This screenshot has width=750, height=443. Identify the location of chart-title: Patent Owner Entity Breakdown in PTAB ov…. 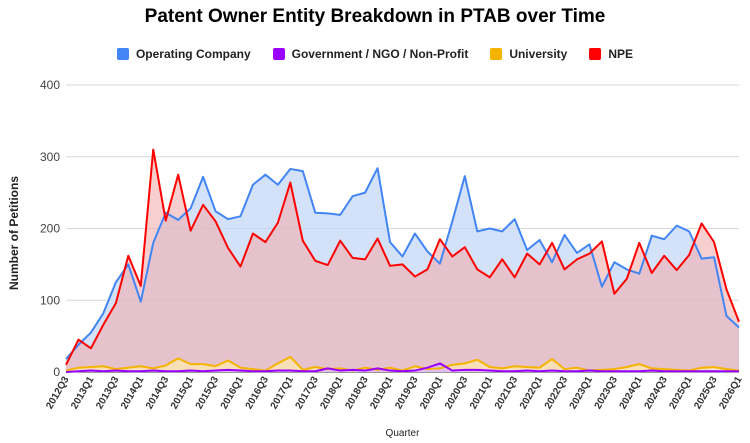
(375, 16).